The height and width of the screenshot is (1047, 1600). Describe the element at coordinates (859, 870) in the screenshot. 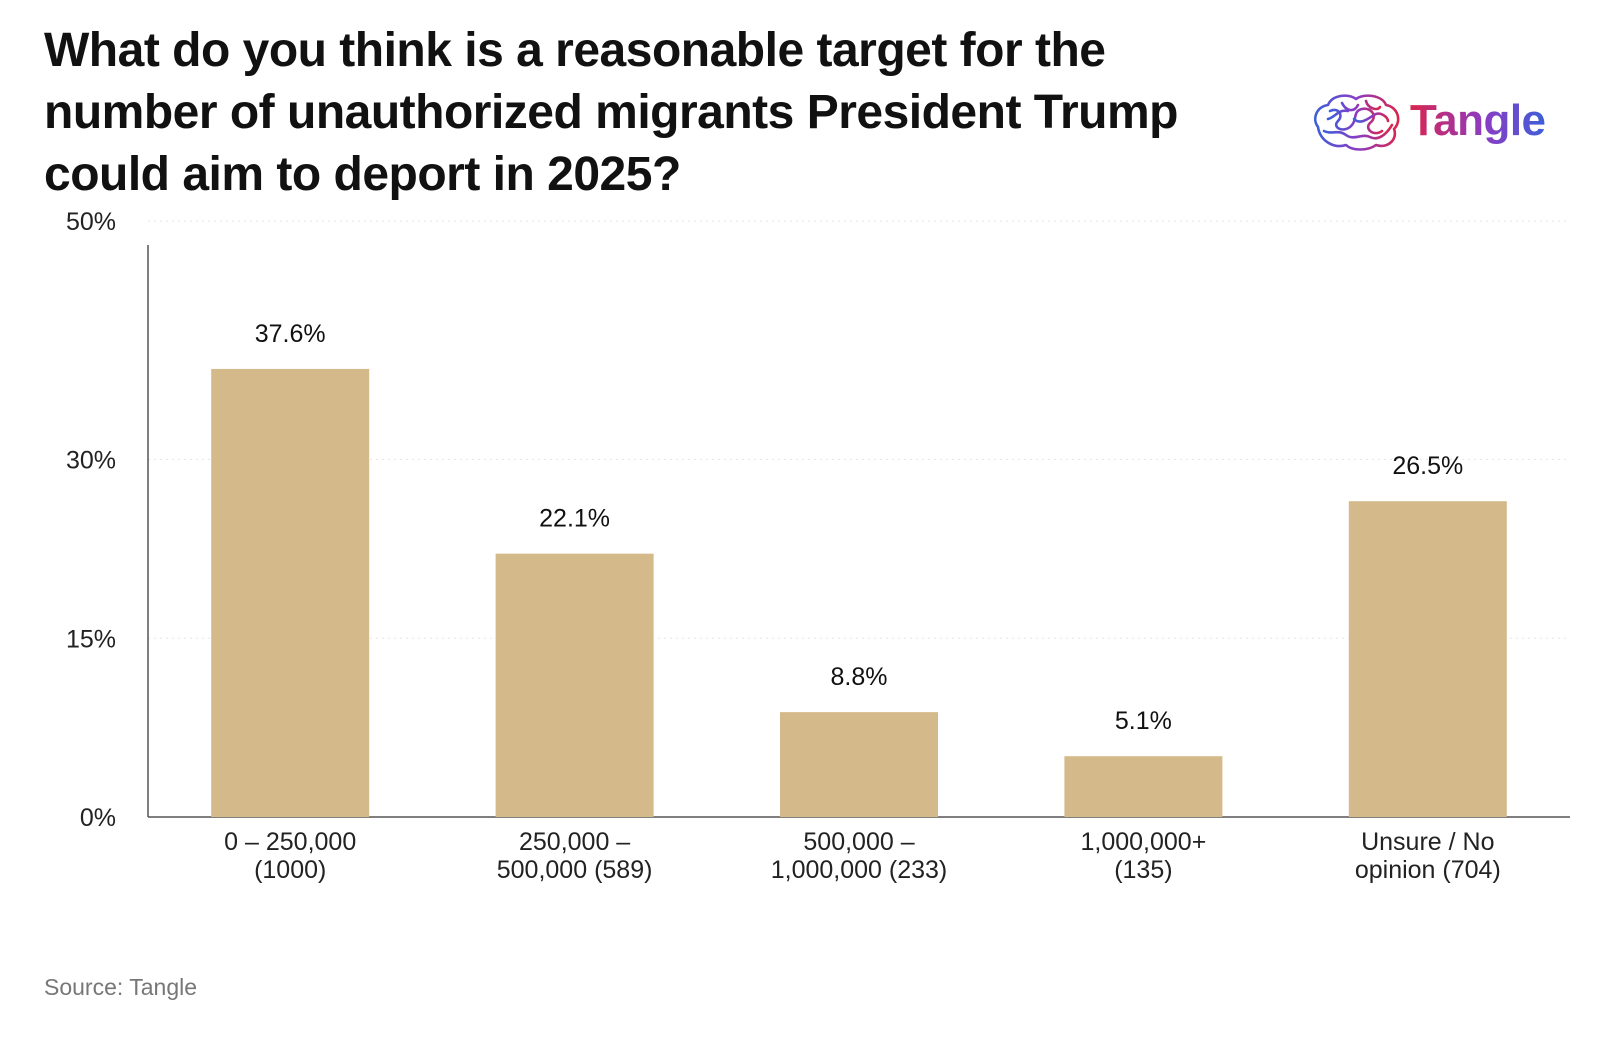

I see `x-tick-label: 1,000,000 (233)` at that location.